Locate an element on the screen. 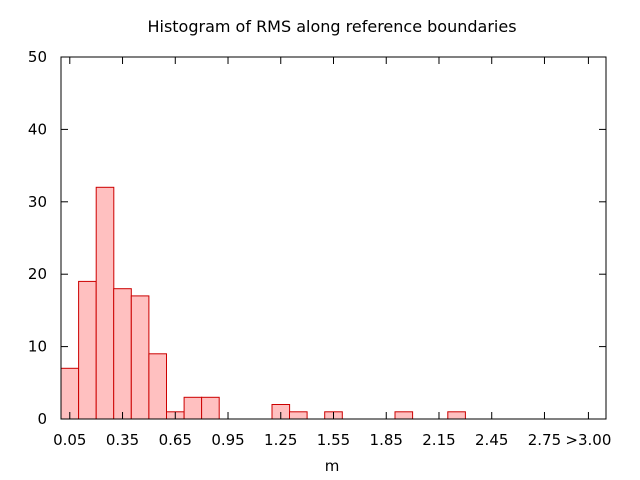 The image size is (640, 480). x-tick-label: 2.15 is located at coordinates (438, 440).